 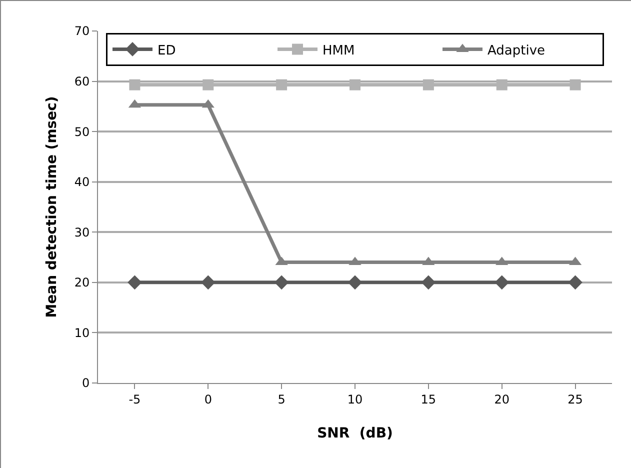 I want to click on legend-label: ED, so click(x=167, y=50).